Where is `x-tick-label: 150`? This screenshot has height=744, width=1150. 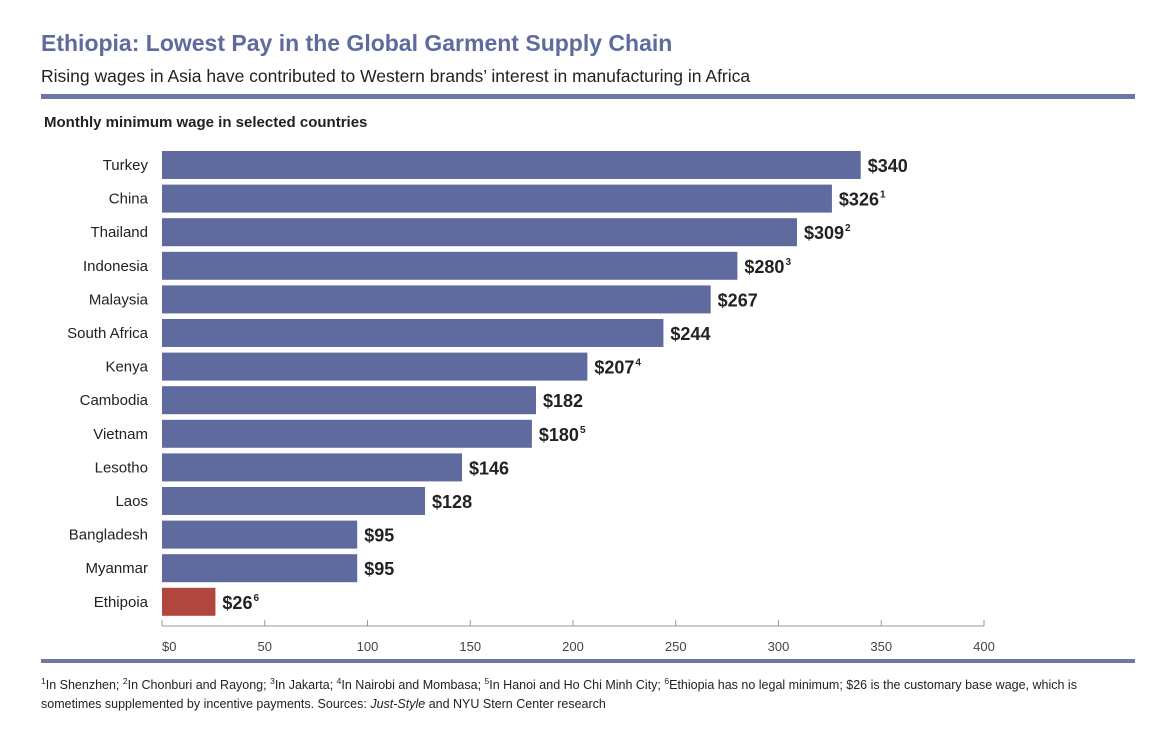
x-tick-label: 150 is located at coordinates (470, 646).